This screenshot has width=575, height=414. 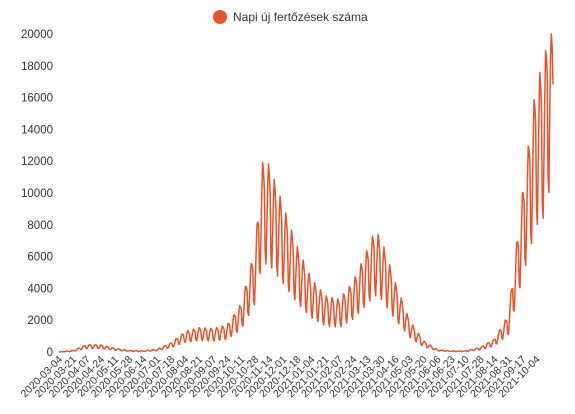 What do you see at coordinates (40, 289) in the screenshot?
I see `y-tick-label: 4000` at bounding box center [40, 289].